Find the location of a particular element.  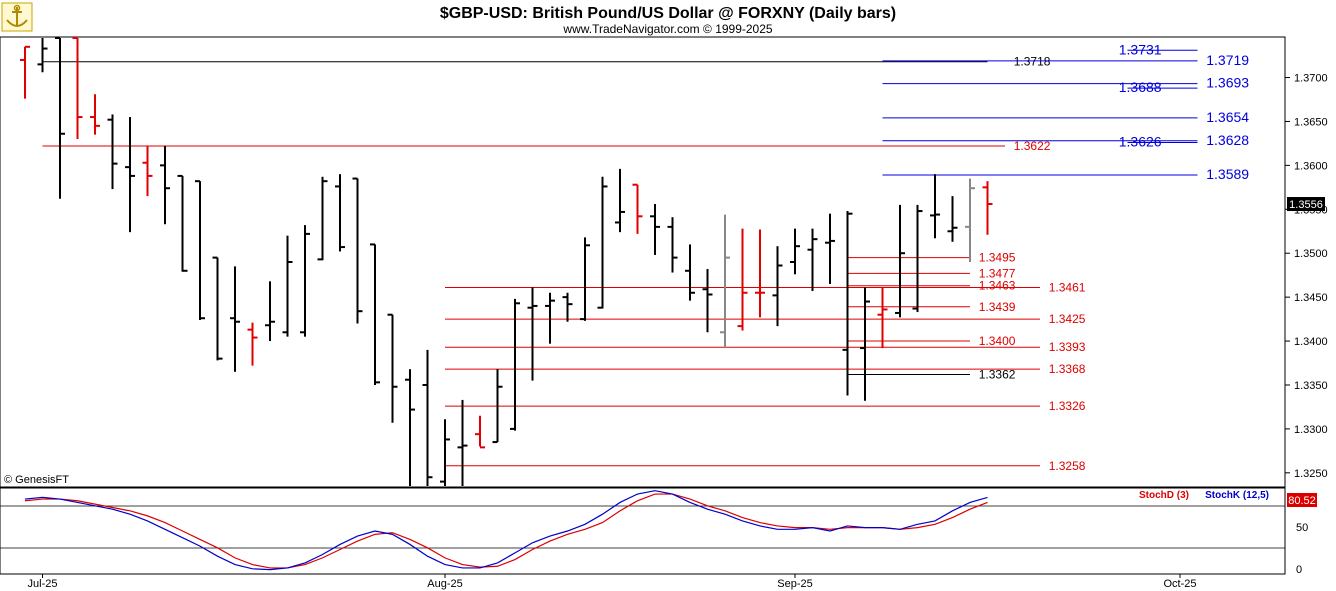

price-tick-9: 1.3250 is located at coordinates (1311, 474).